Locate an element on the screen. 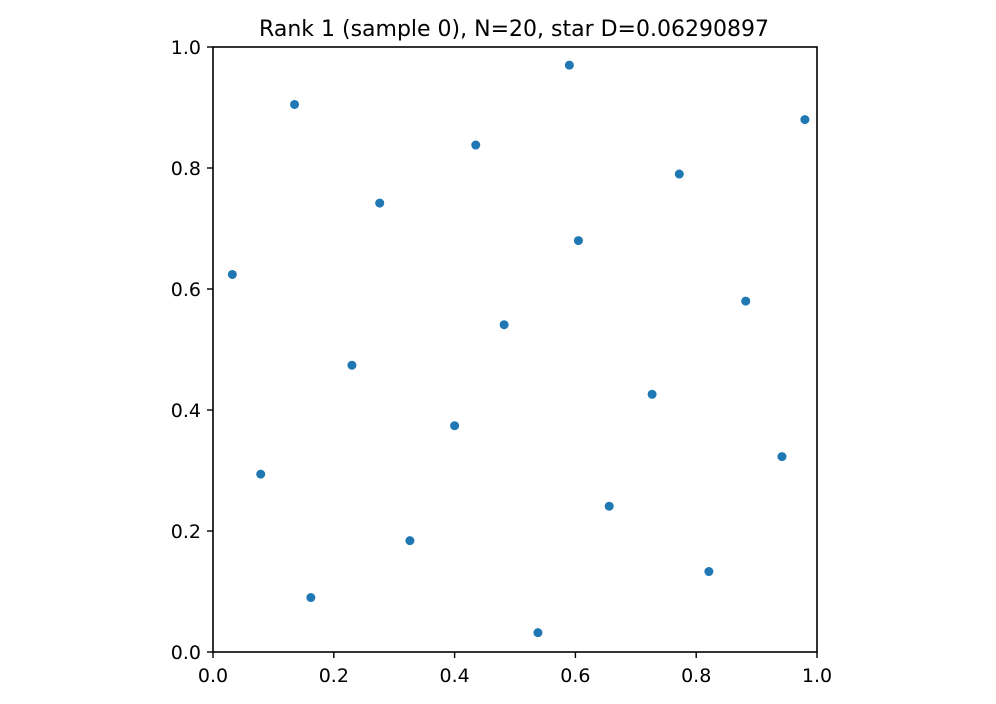  y-tick-label: 0.0 is located at coordinates (186, 653).